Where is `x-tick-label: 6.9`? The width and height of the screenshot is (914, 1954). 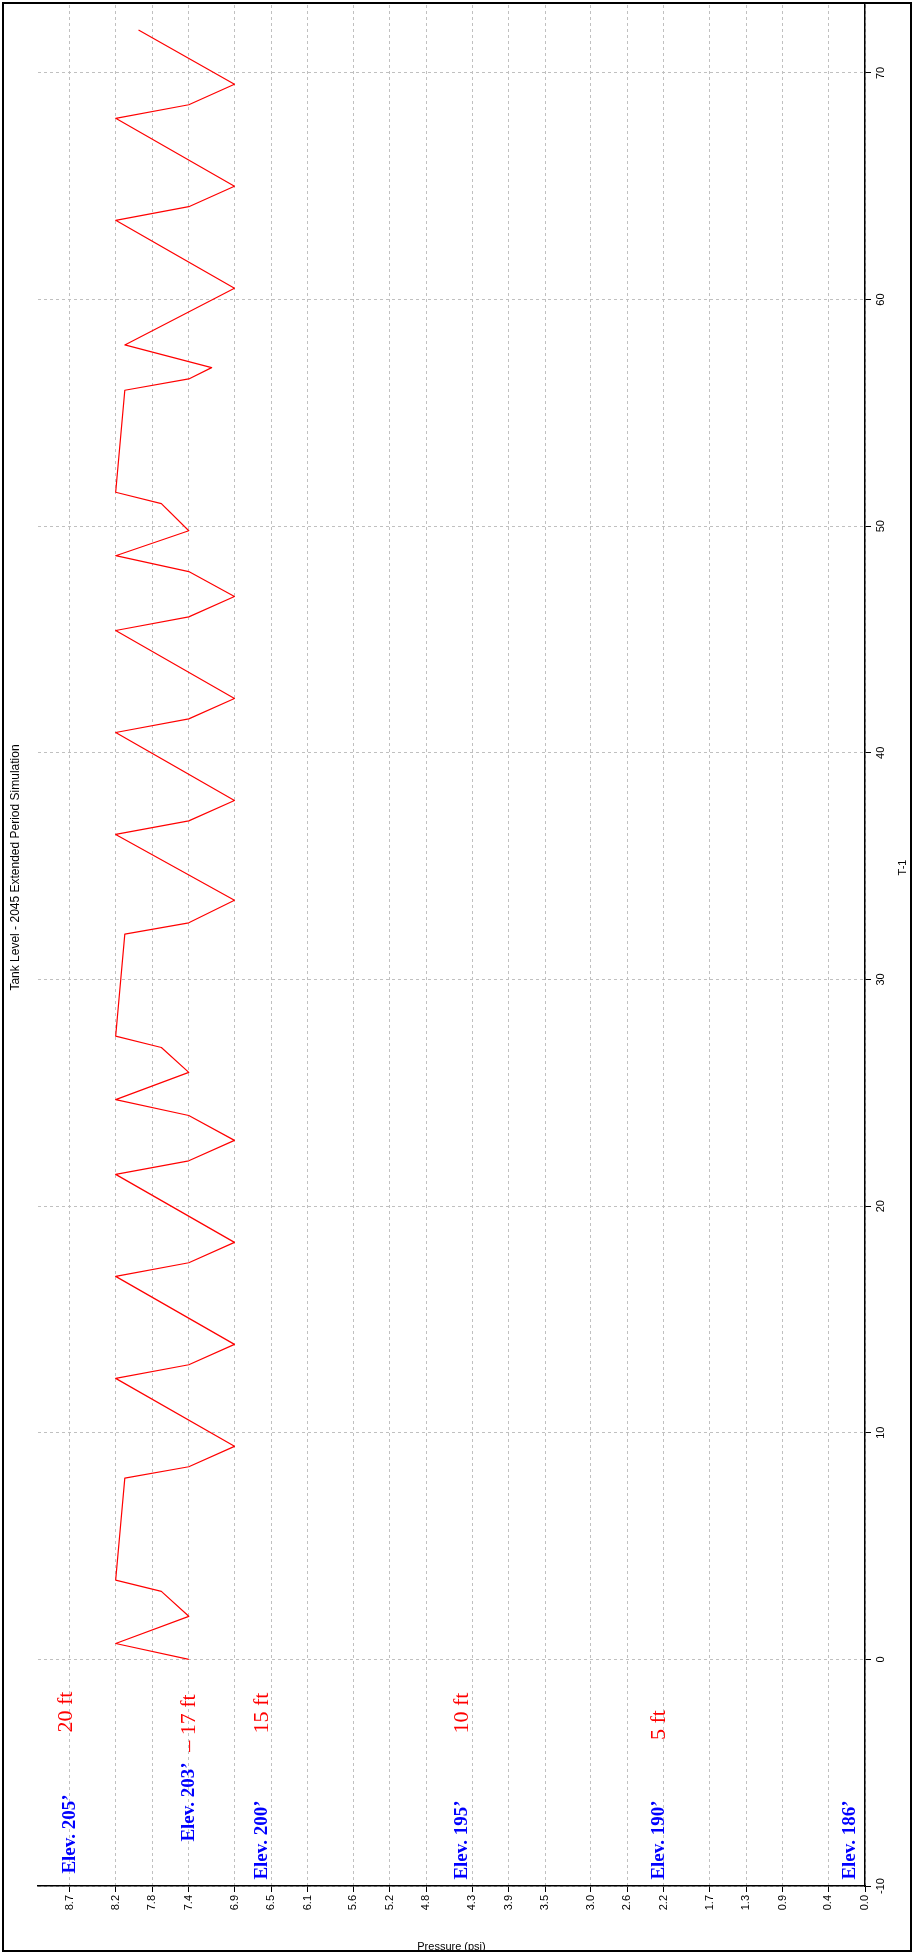 x-tick-label: 6.9 is located at coordinates (233, 1903).